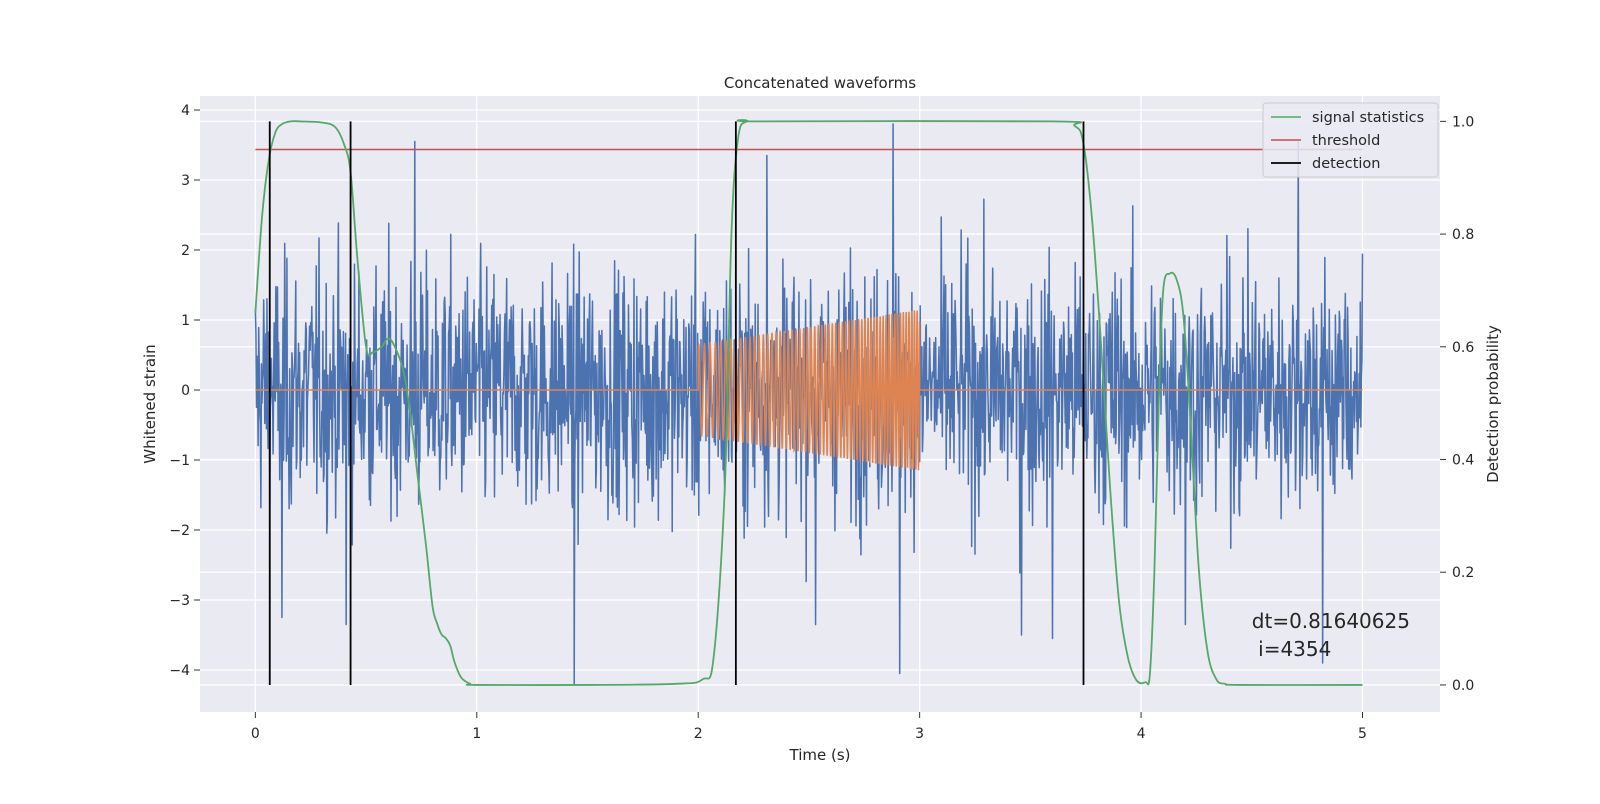  Describe the element at coordinates (1463, 122) in the screenshot. I see `y2-tick-label: 1.0` at that location.